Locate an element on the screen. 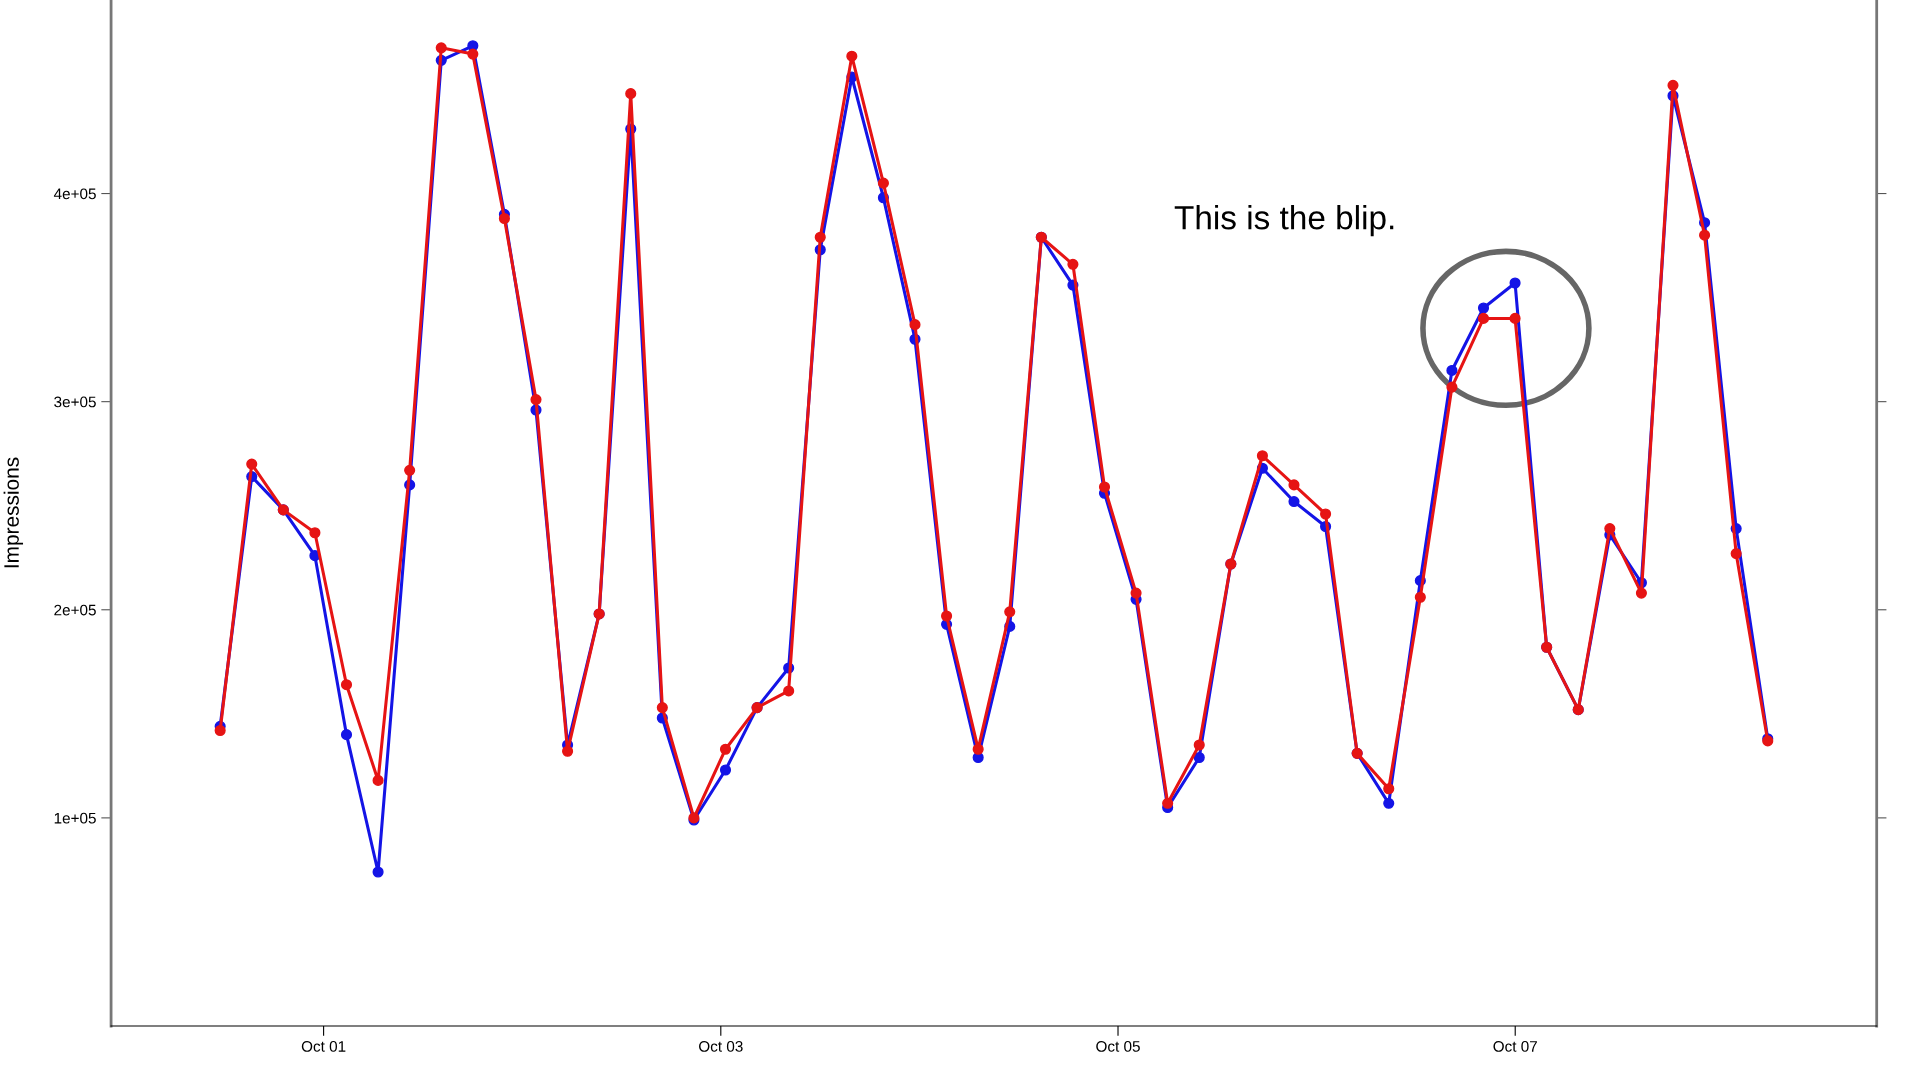 The height and width of the screenshot is (1080, 1915). y-tick-label: 2e+05 is located at coordinates (75, 610).